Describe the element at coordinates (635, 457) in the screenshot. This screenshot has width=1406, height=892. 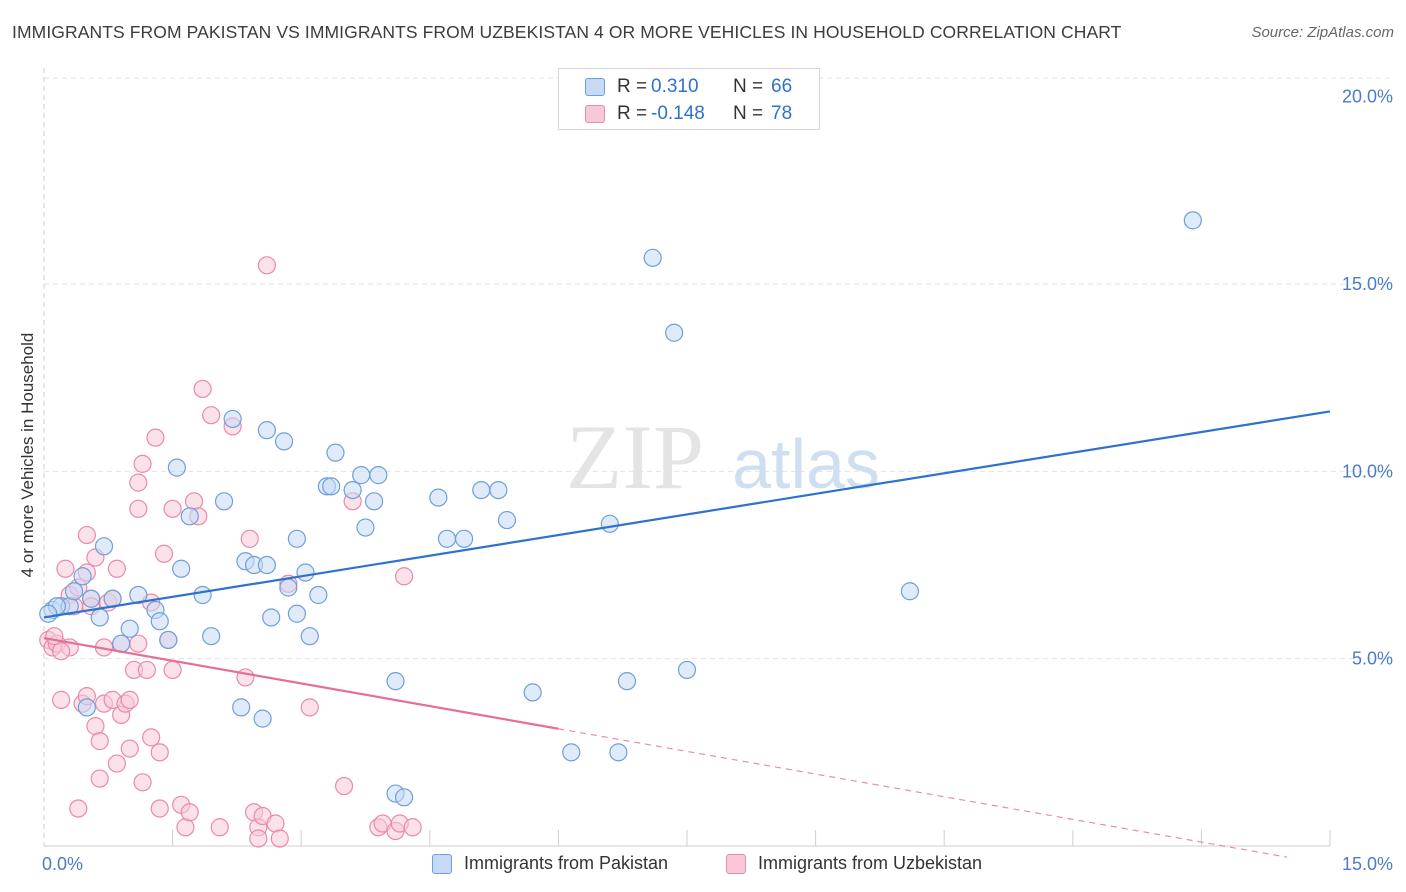
I see `watermark-zip: ZIP` at that location.